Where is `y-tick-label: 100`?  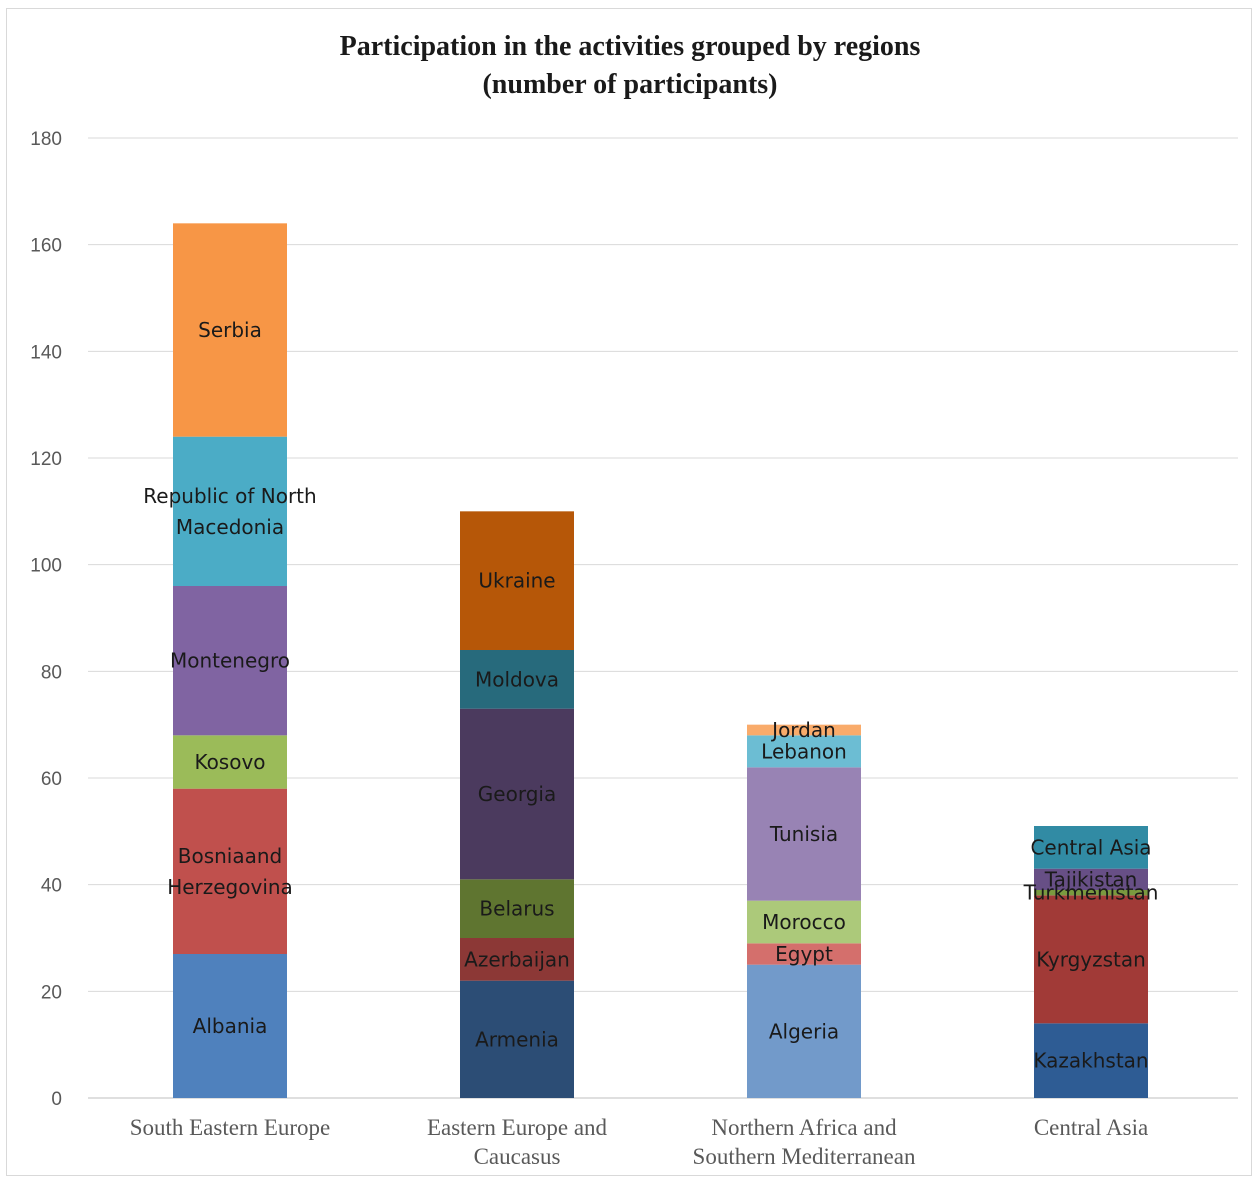 y-tick-label: 100 is located at coordinates (46, 566).